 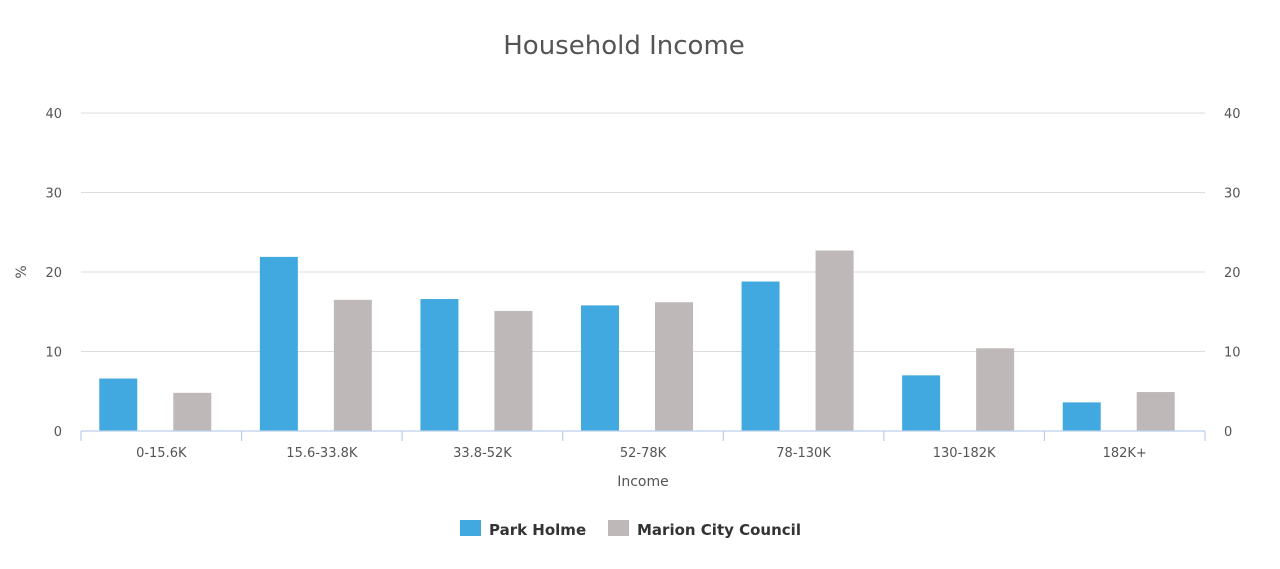 I want to click on y-tick-label-right: 30, so click(x=1232, y=194).